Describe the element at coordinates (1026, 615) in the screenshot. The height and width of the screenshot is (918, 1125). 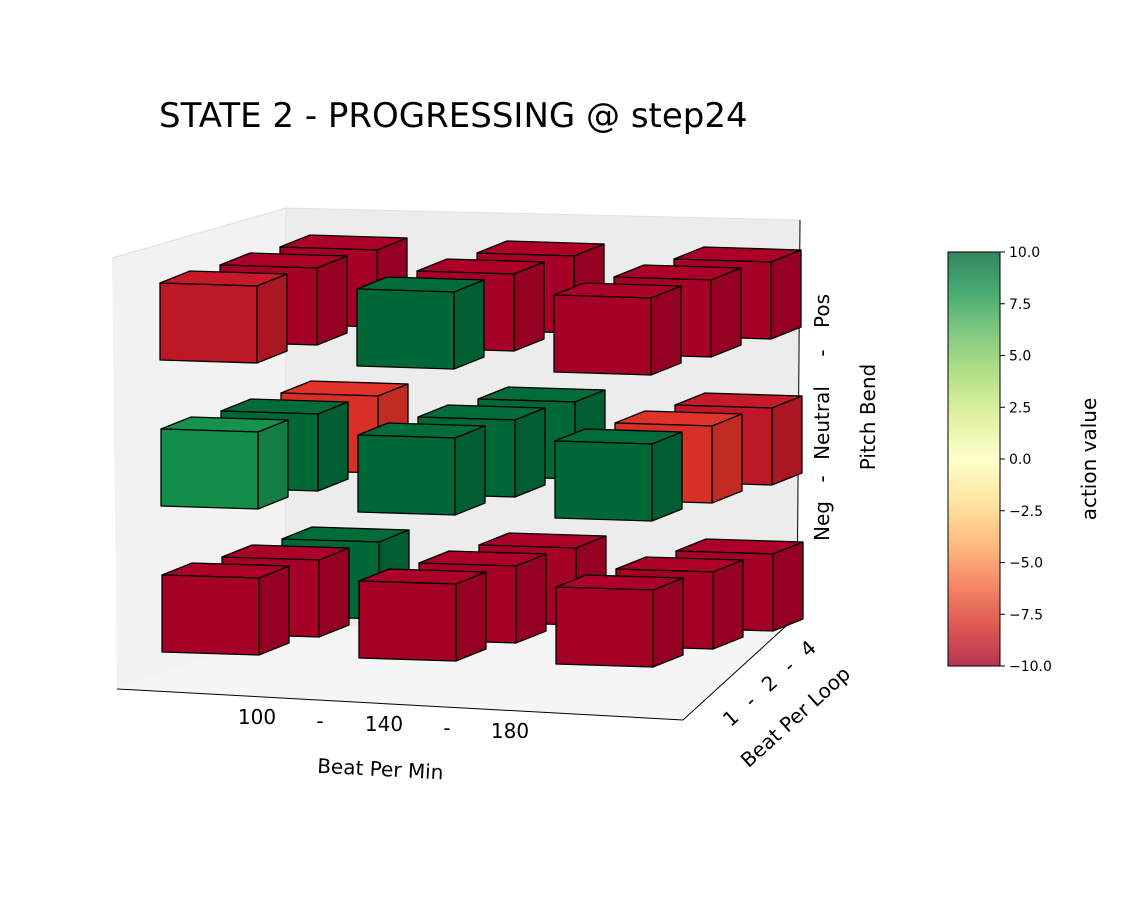
I see `colorbar-tick-label: −7.5` at that location.